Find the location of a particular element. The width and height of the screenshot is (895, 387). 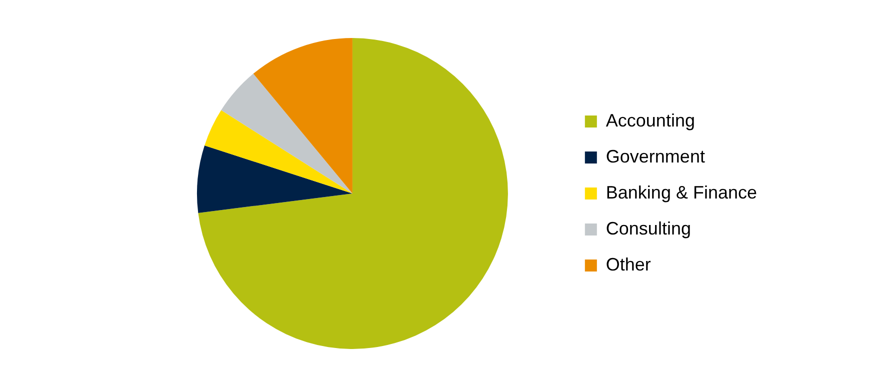

legend-label: Other is located at coordinates (628, 264).